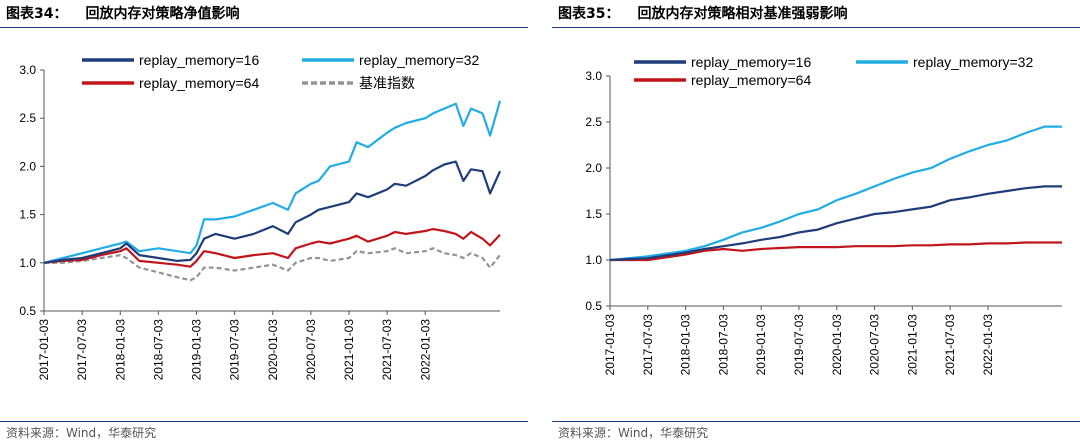  I want to click on legend-label: 基准指数, so click(387, 83).